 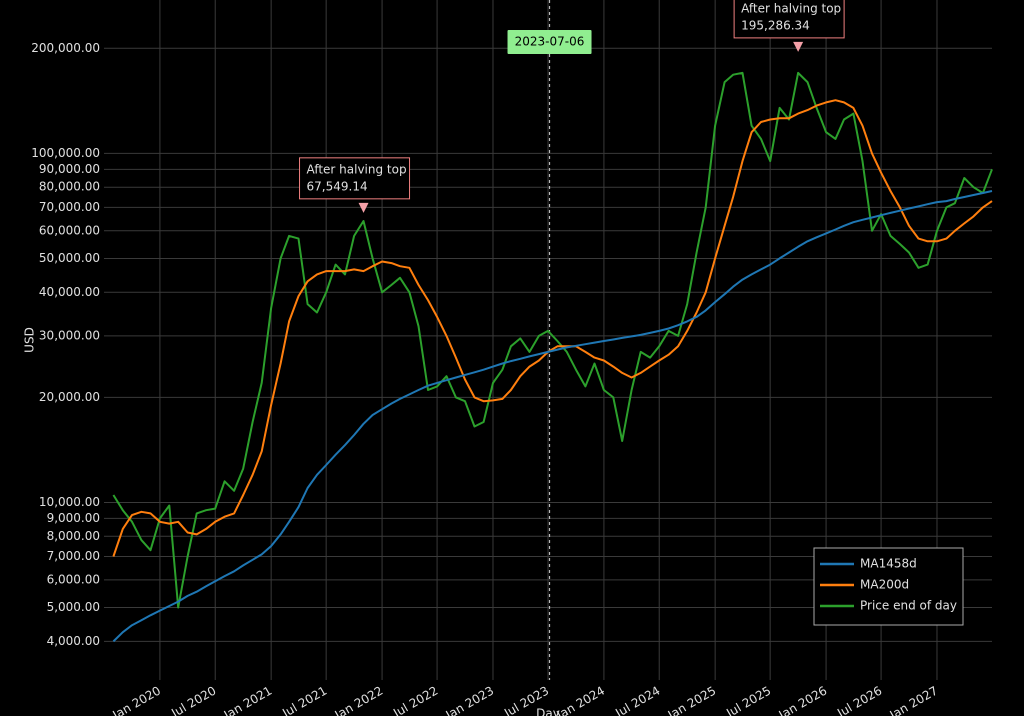 What do you see at coordinates (73, 556) in the screenshot?
I see `y-tick-label: 7,000.00` at bounding box center [73, 556].